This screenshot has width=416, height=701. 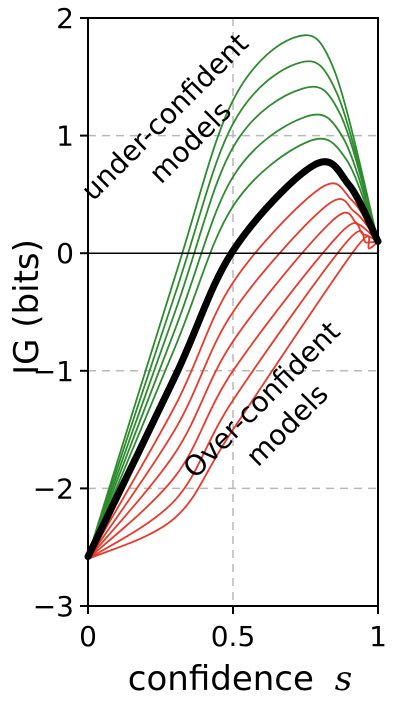 I want to click on x-axis-label-text: confidence, so click(x=221, y=679).